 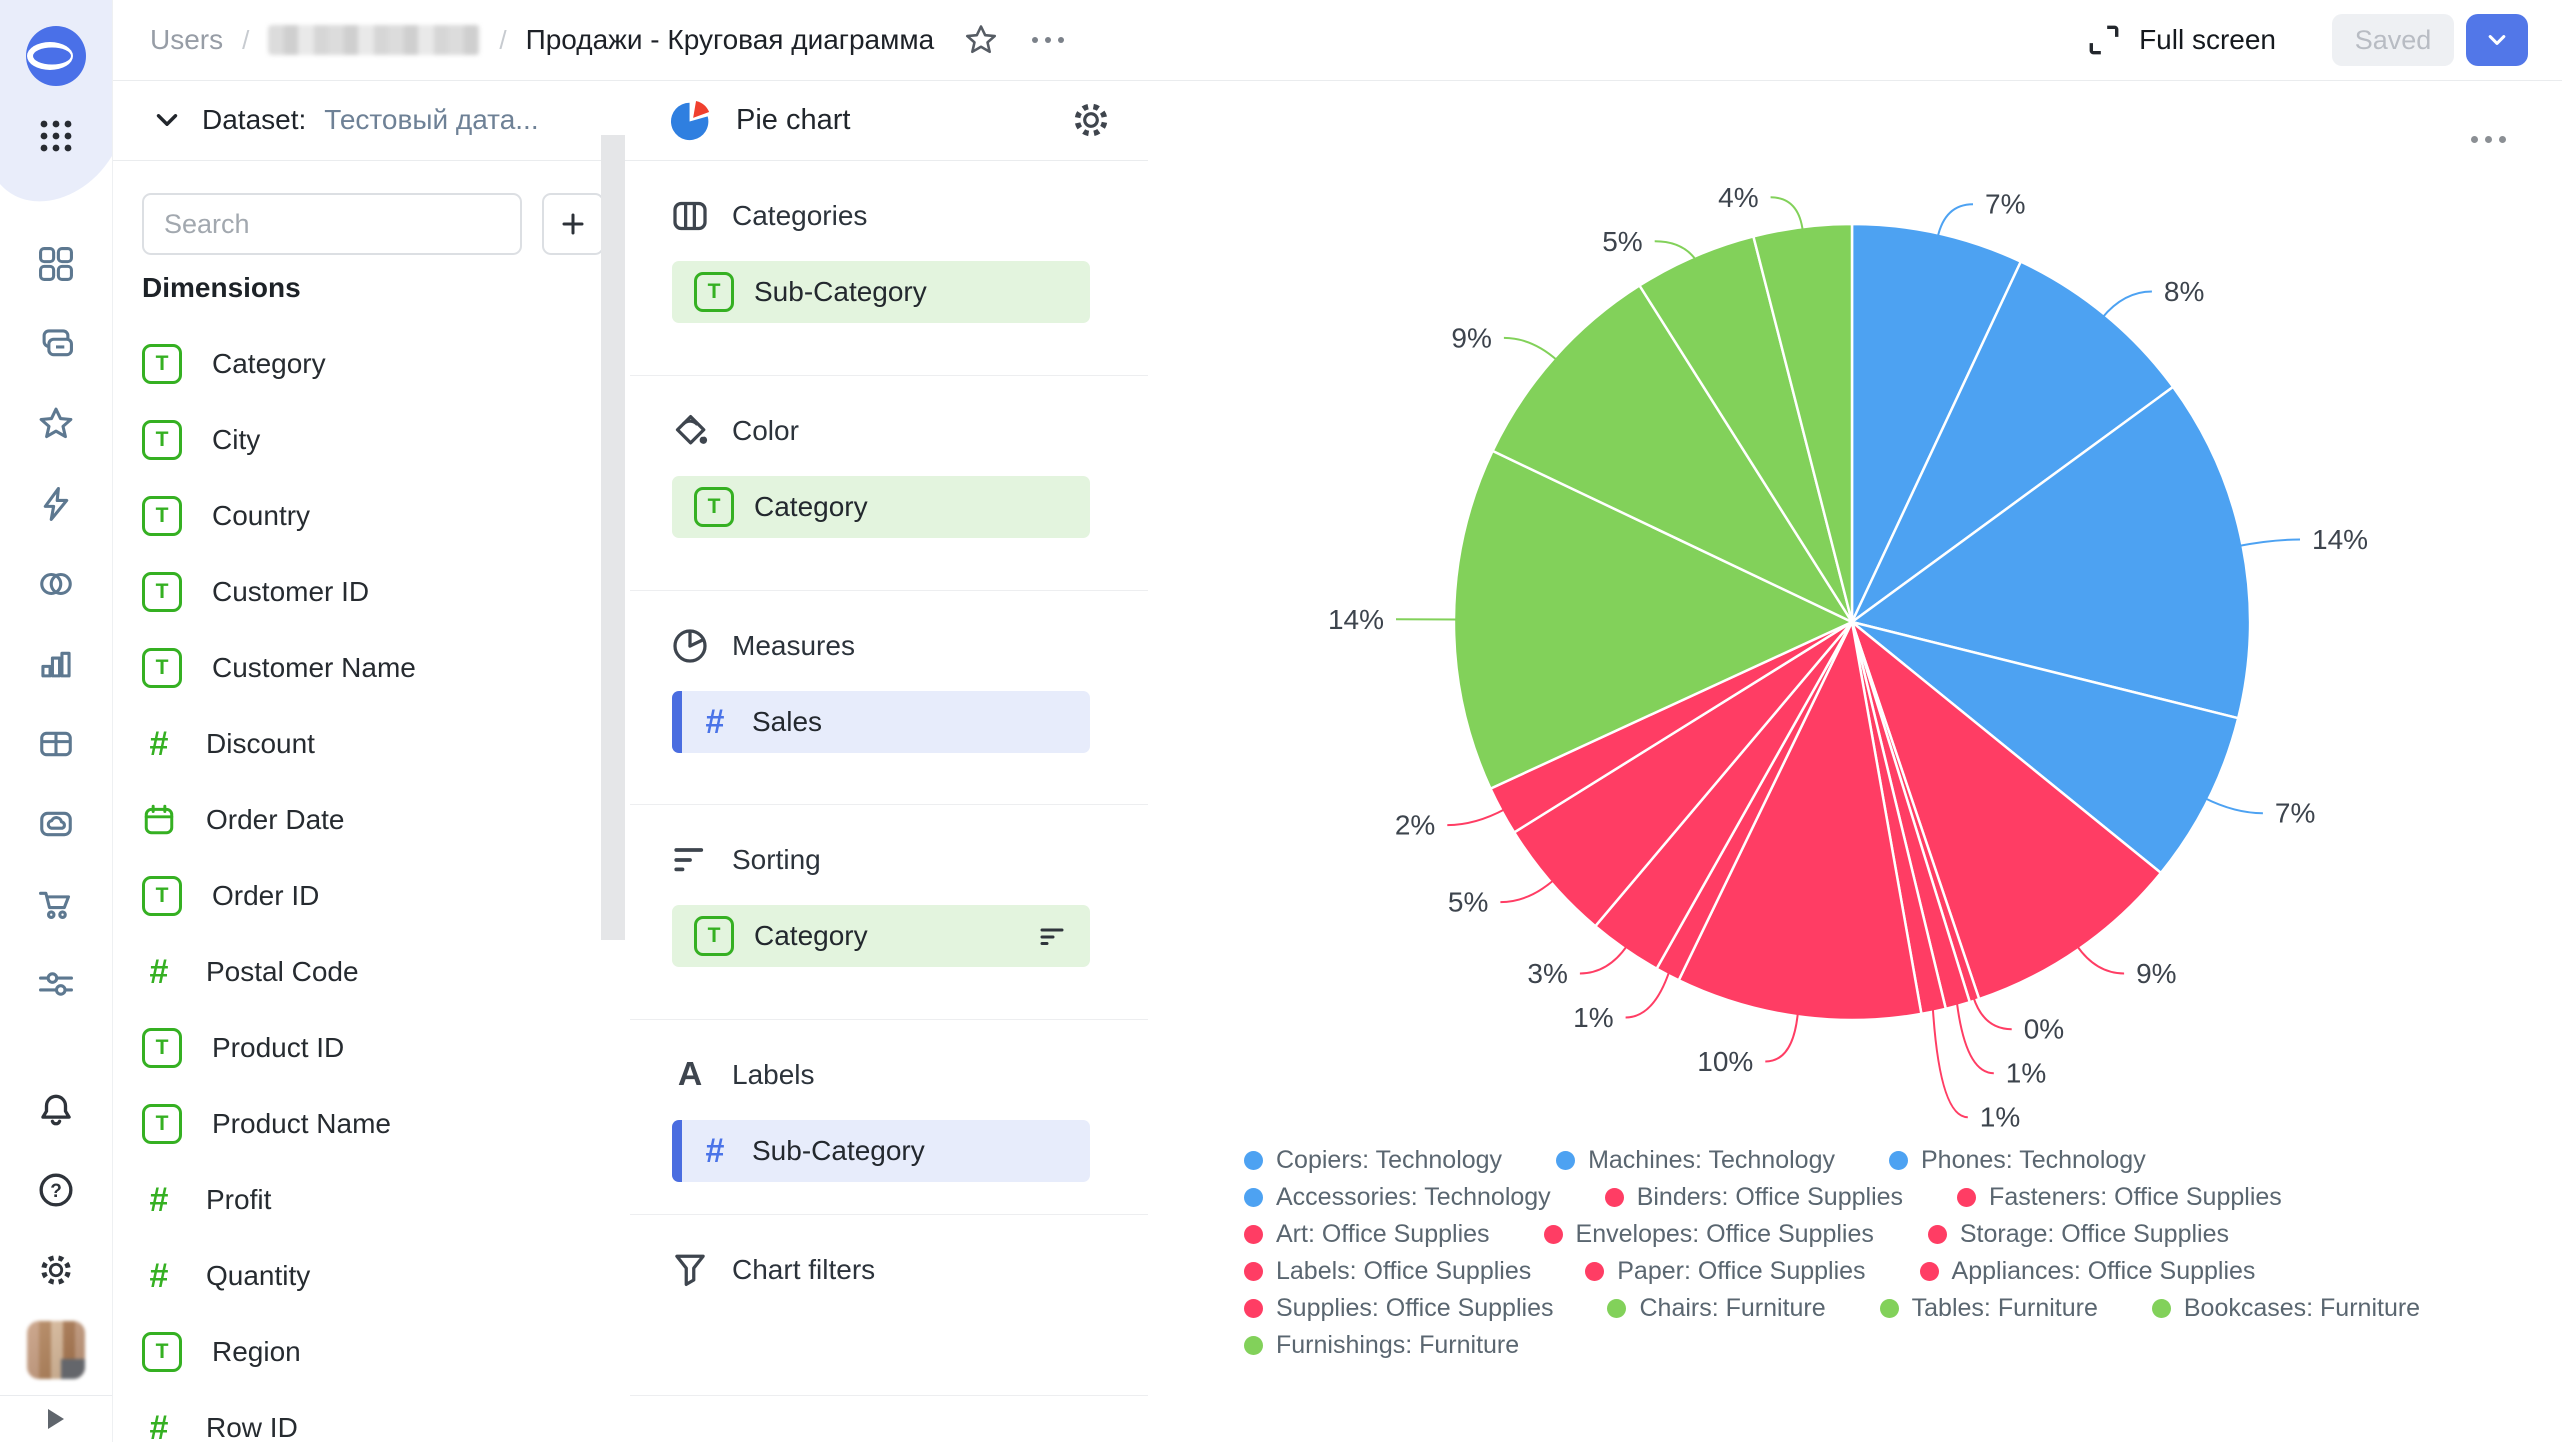 What do you see at coordinates (1753, 1197) in the screenshot?
I see `legend-item: Binders: Office Supplies` at bounding box center [1753, 1197].